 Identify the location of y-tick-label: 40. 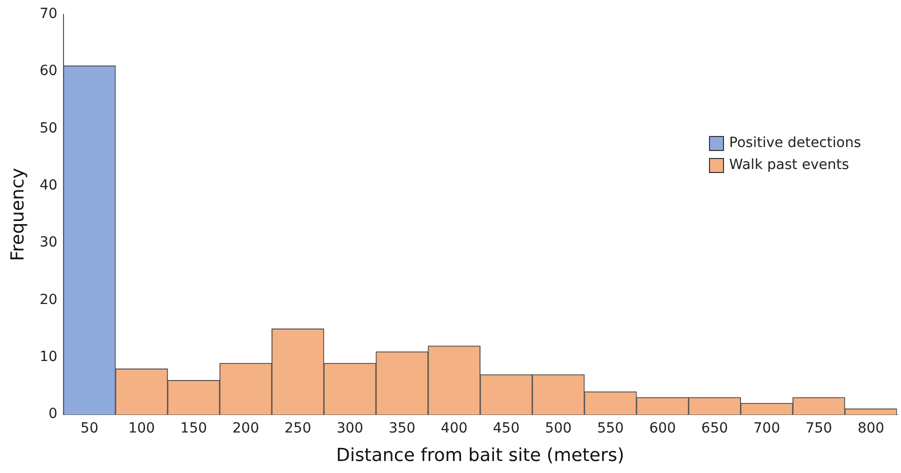
(49, 186).